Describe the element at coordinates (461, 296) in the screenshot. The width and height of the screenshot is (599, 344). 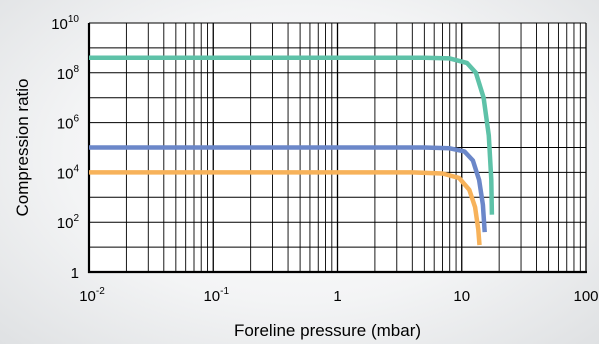
I see `x-tick-label: 10` at that location.